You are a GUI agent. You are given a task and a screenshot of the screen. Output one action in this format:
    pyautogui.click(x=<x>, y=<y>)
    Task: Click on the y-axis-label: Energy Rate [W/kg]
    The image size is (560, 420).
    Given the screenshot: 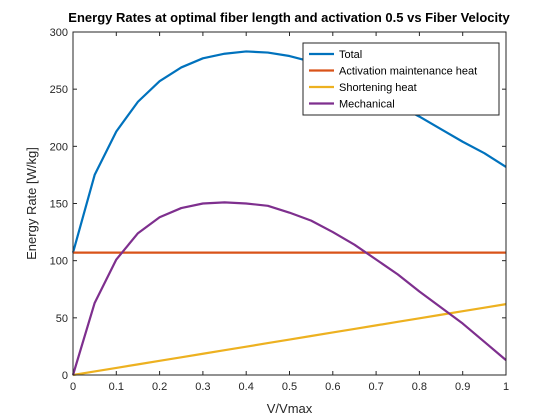 What is the action you would take?
    pyautogui.click(x=31, y=203)
    